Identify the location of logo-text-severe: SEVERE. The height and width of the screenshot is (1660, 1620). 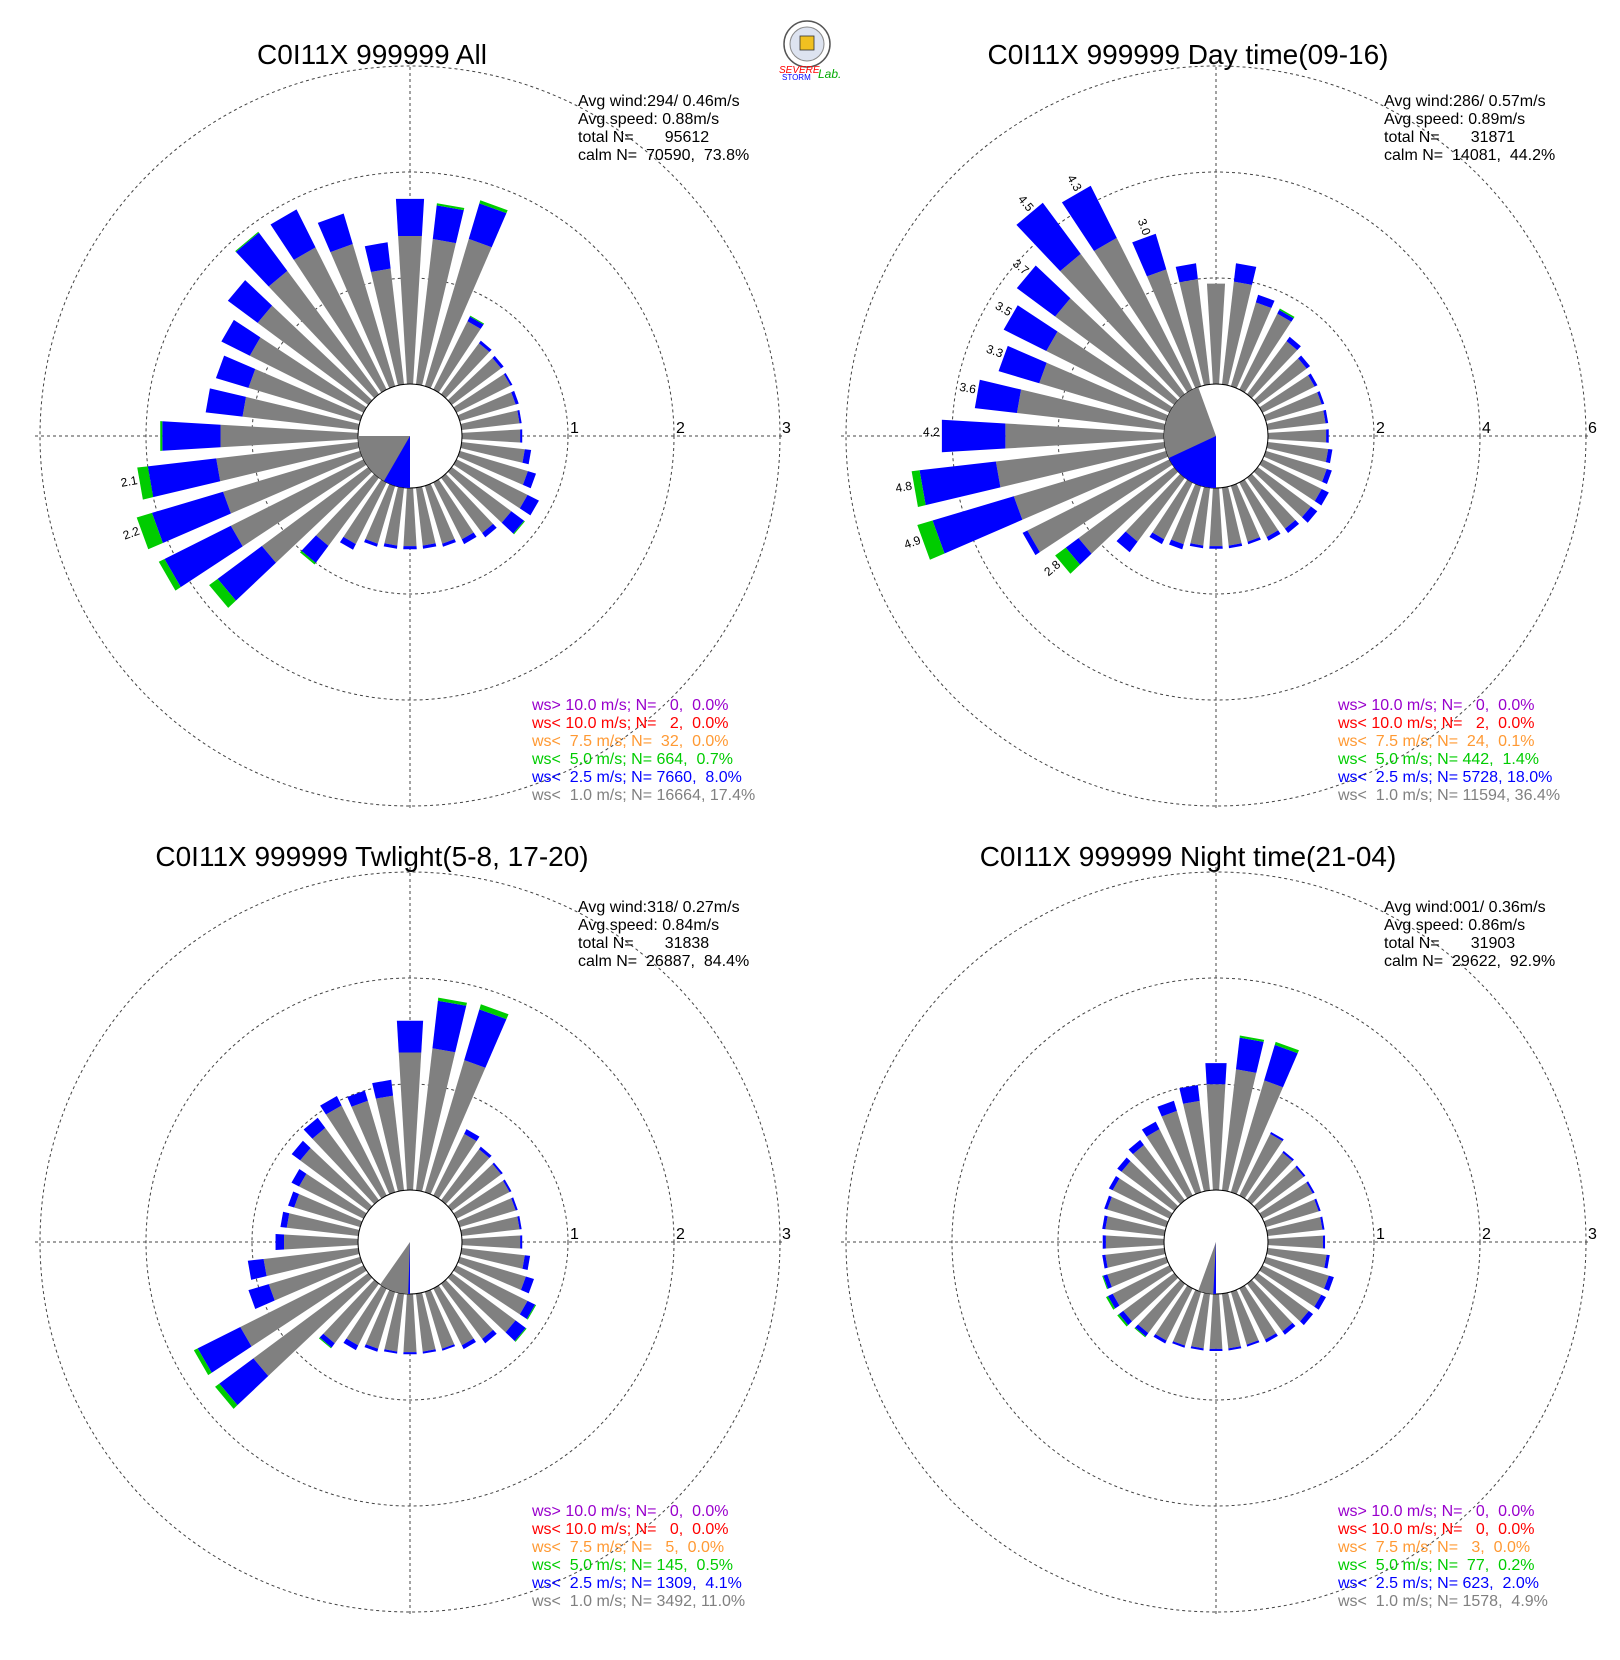
(799, 70).